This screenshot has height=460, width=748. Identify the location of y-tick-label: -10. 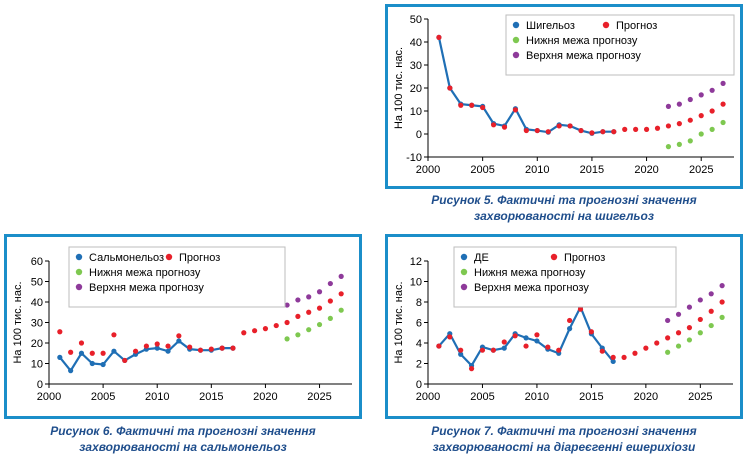
(414, 158).